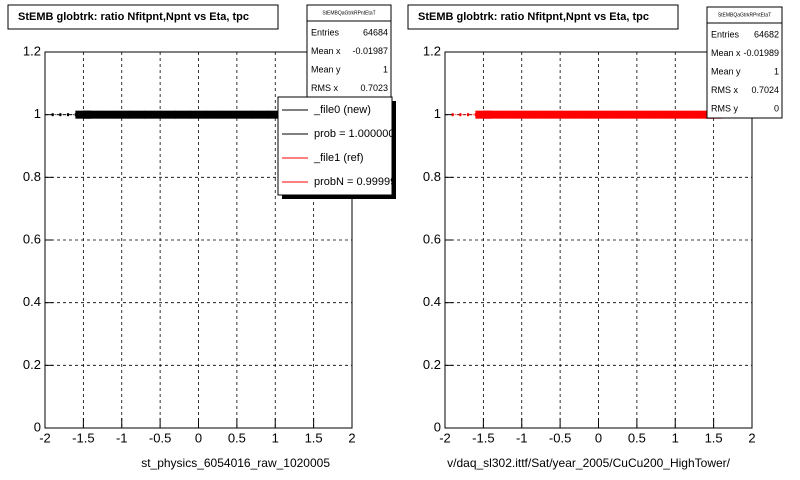  Describe the element at coordinates (766, 34) in the screenshot. I see `stats-value: 64682` at that location.